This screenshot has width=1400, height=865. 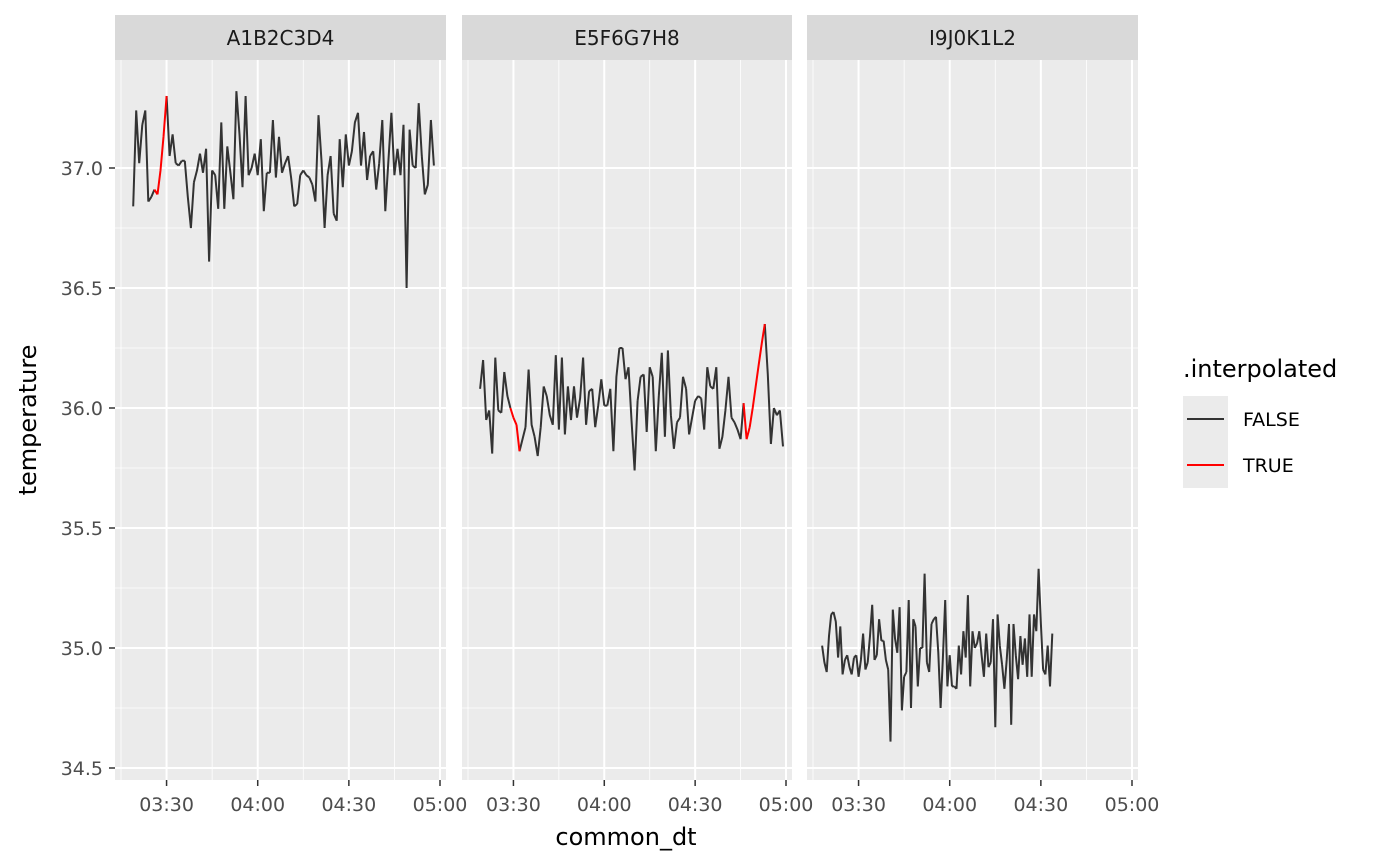 What do you see at coordinates (82, 529) in the screenshot?
I see `y-tick-label: 35.5` at bounding box center [82, 529].